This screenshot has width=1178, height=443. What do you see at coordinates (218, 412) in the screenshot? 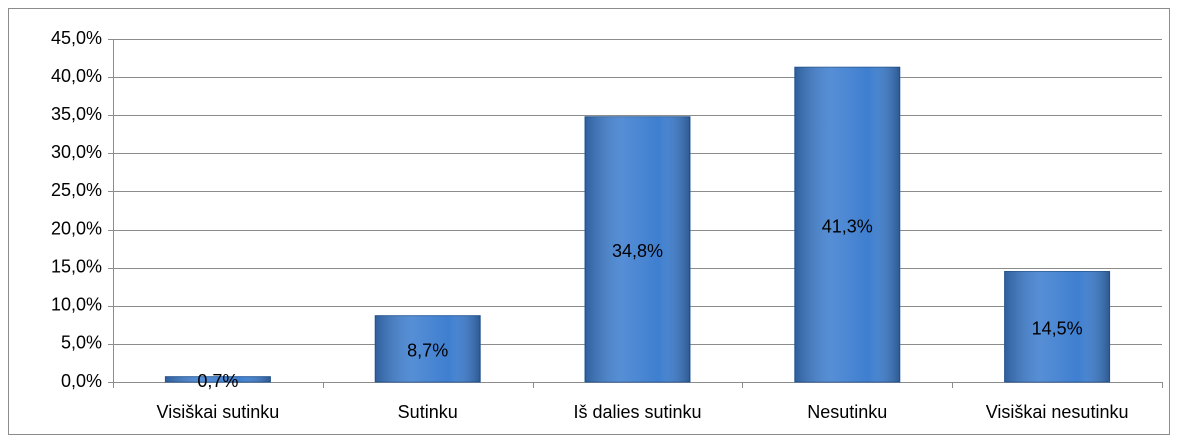
I see `x-tick-label: Visiškai sutinku` at bounding box center [218, 412].